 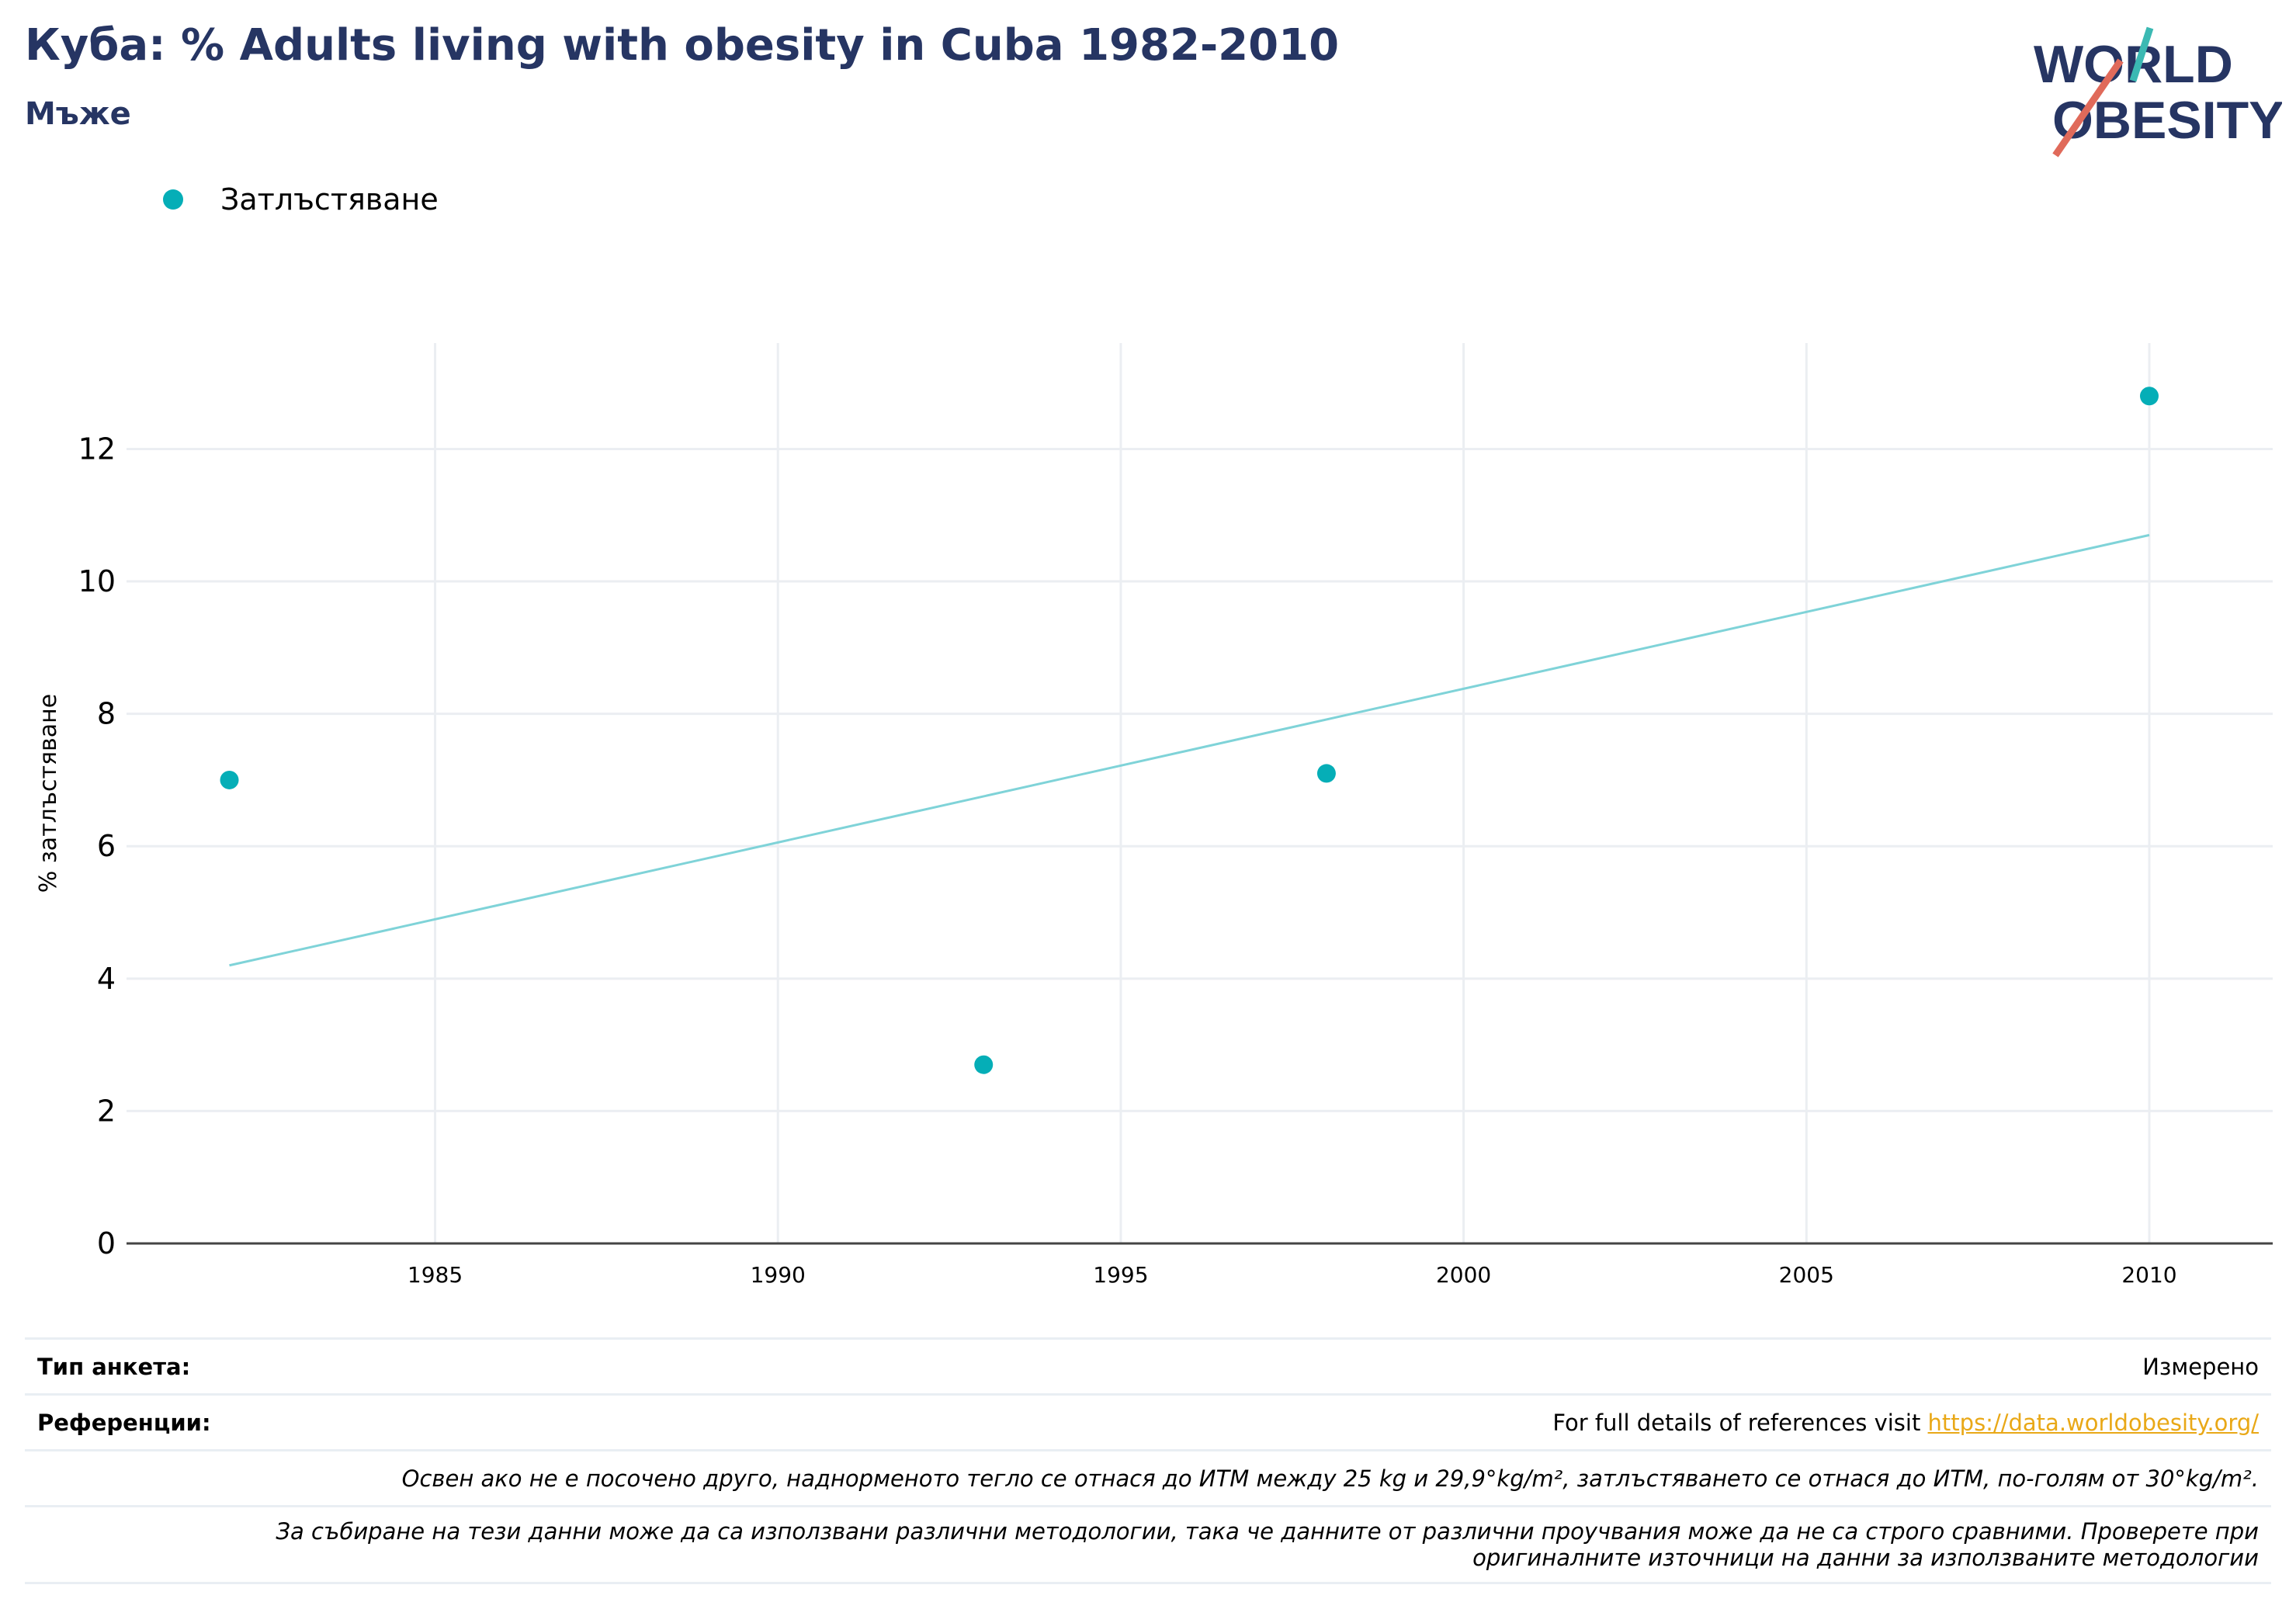 What do you see at coordinates (97, 449) in the screenshot?
I see `y-tick-label: 12` at bounding box center [97, 449].